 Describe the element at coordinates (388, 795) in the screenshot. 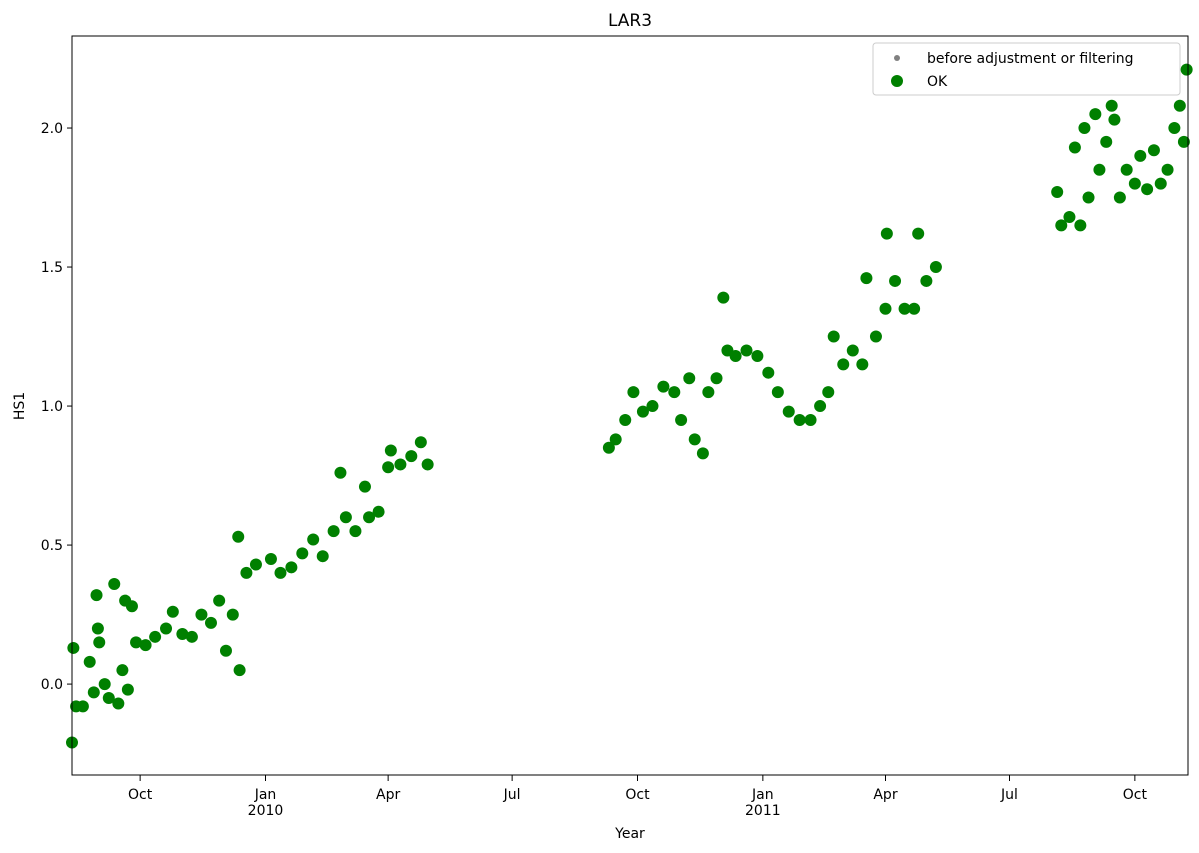

I see `x-tick-label: Apr` at that location.